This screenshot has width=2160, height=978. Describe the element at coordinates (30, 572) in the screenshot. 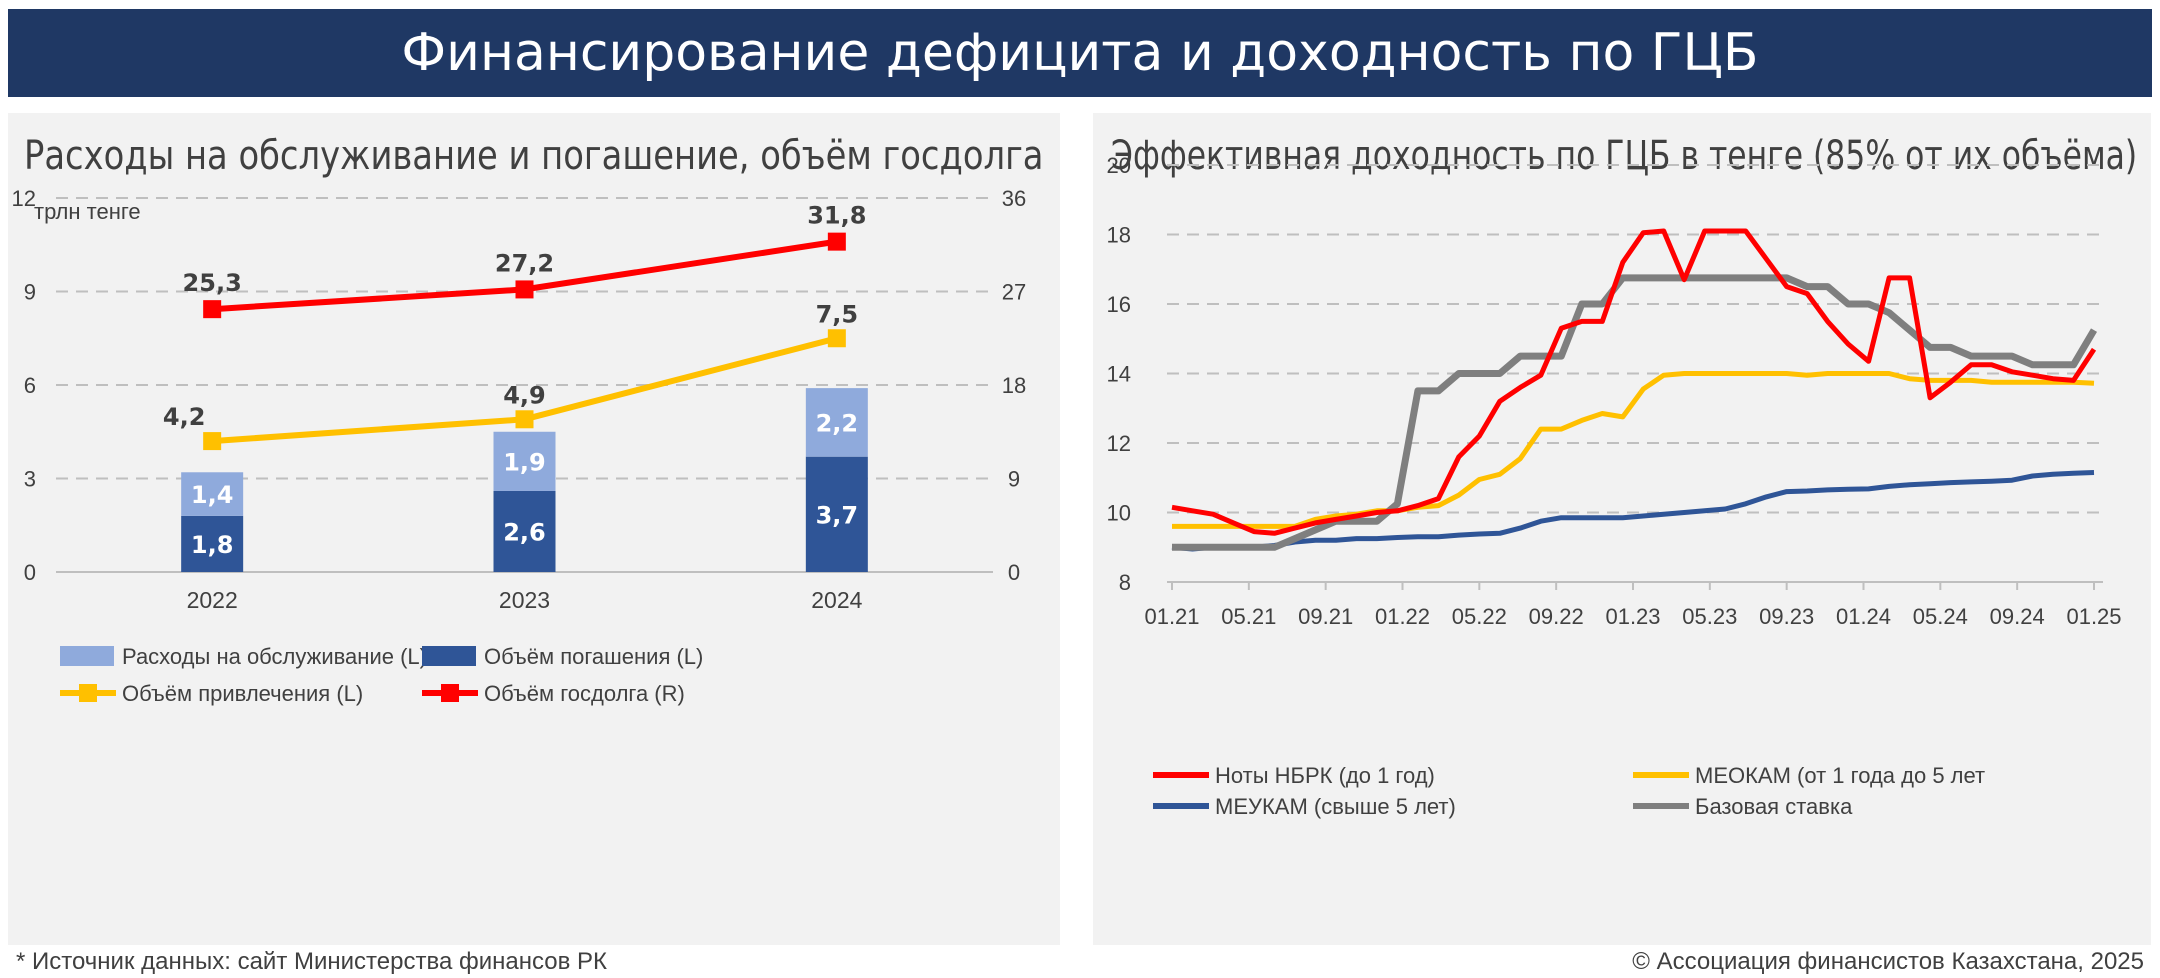

I see `y-tick-label: 0` at that location.